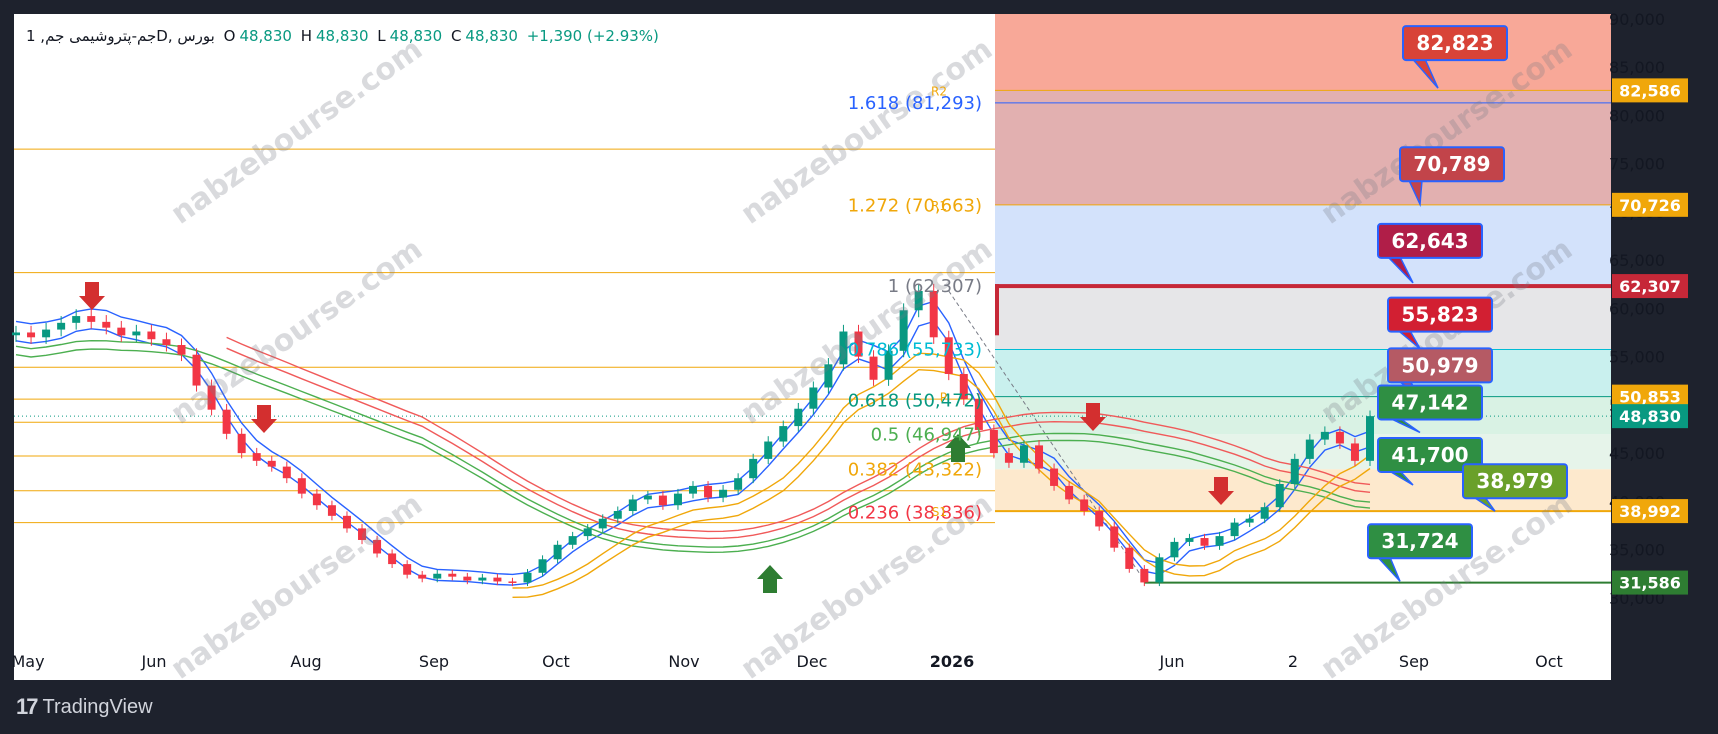 The image size is (1718, 734). I want to click on price-tick: 80,000, so click(1637, 115).